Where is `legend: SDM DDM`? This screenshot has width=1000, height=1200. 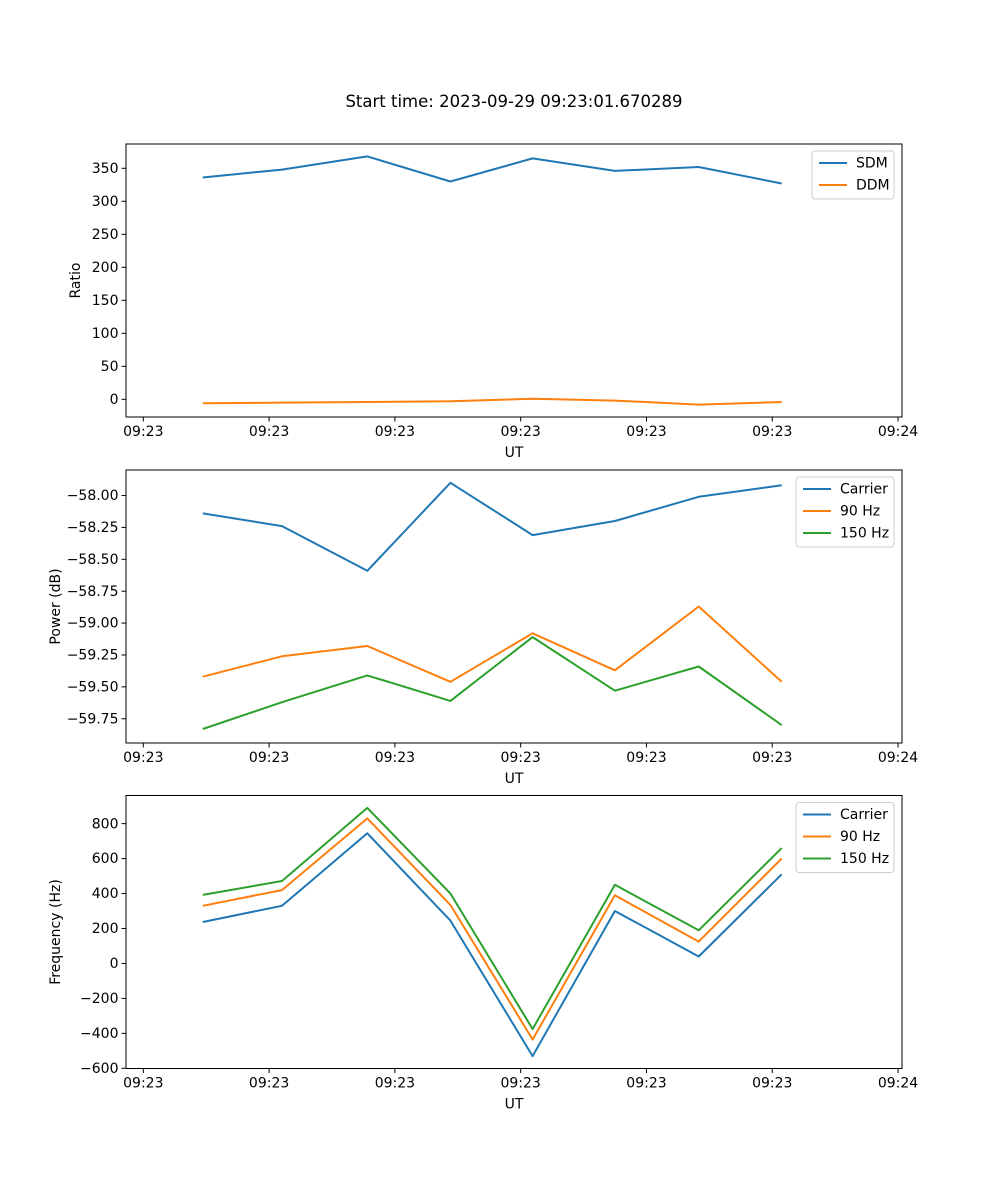
legend: SDM DDM is located at coordinates (853, 175).